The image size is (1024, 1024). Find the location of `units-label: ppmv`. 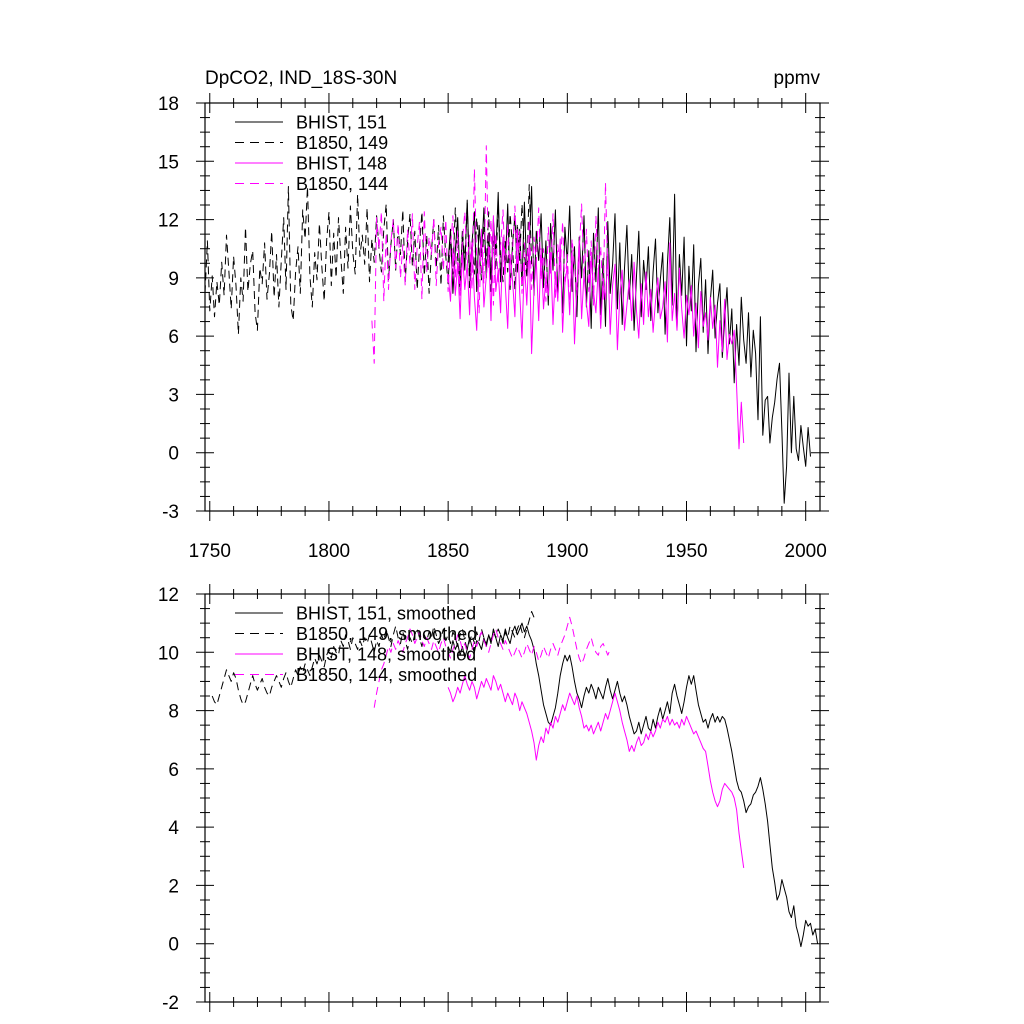

units-label: ppmv is located at coordinates (797, 78).